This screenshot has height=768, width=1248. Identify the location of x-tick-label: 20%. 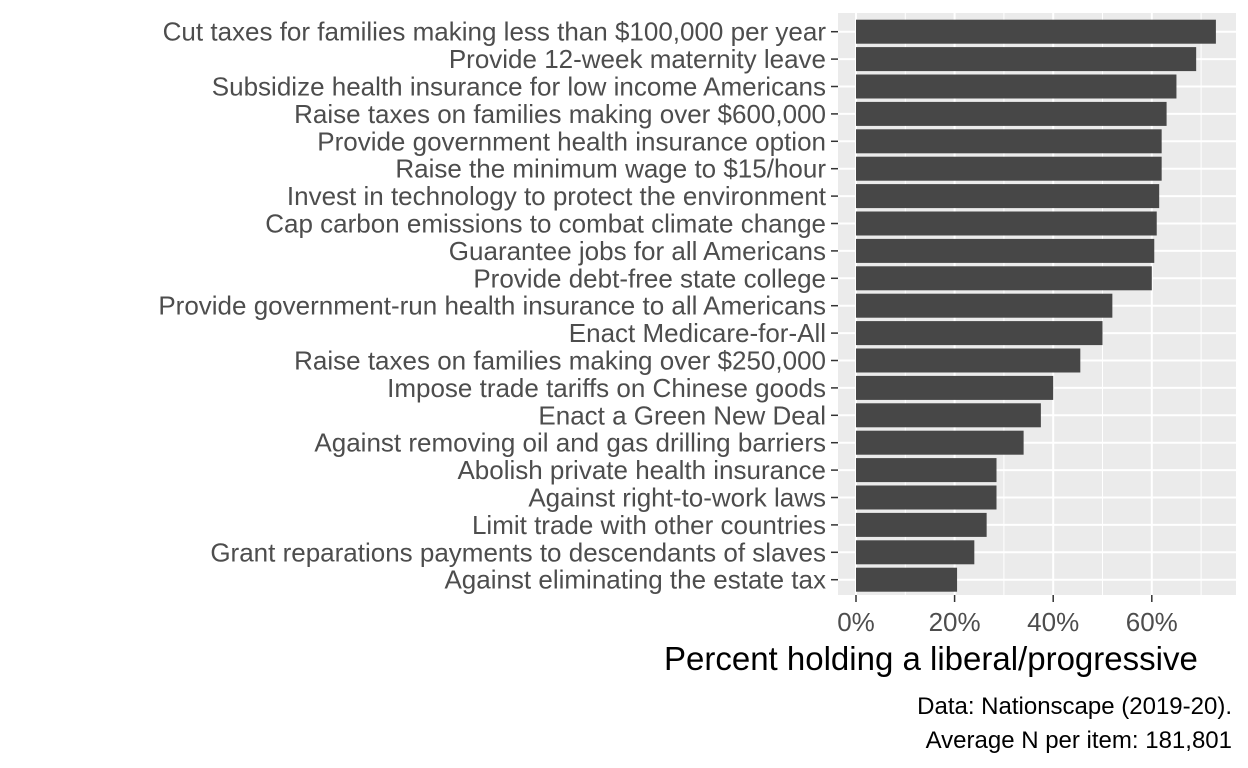
(955, 622).